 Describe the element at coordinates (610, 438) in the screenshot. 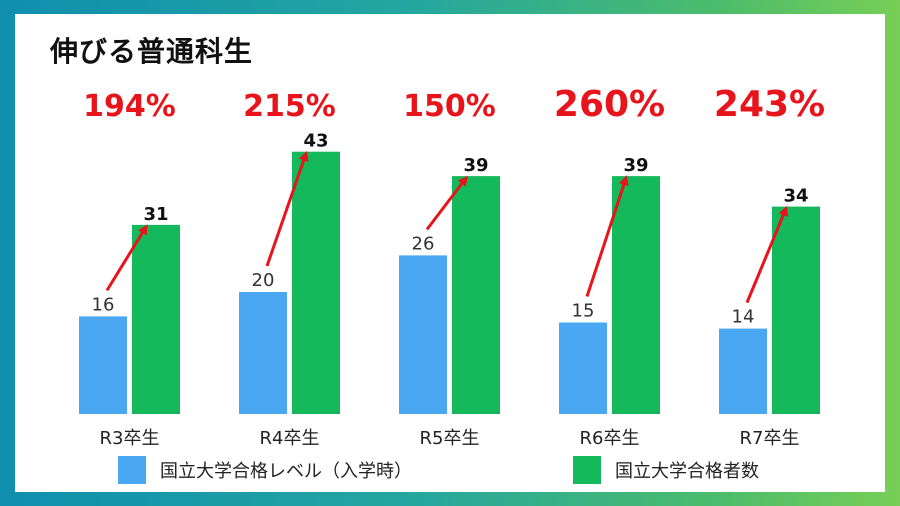

I see `category-label-4: R6卒生` at that location.